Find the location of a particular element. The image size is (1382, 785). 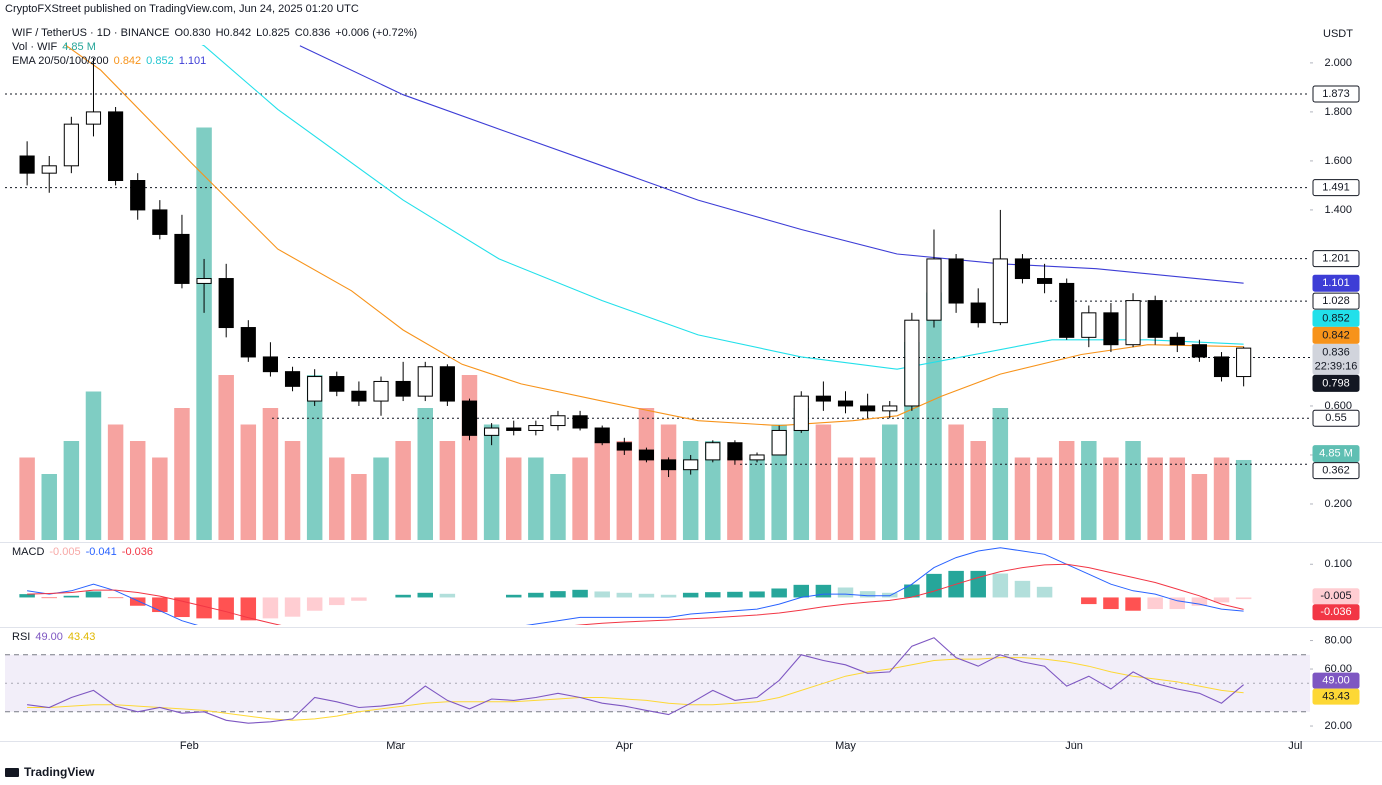

y-tick-label: 1.400 is located at coordinates (1338, 210).